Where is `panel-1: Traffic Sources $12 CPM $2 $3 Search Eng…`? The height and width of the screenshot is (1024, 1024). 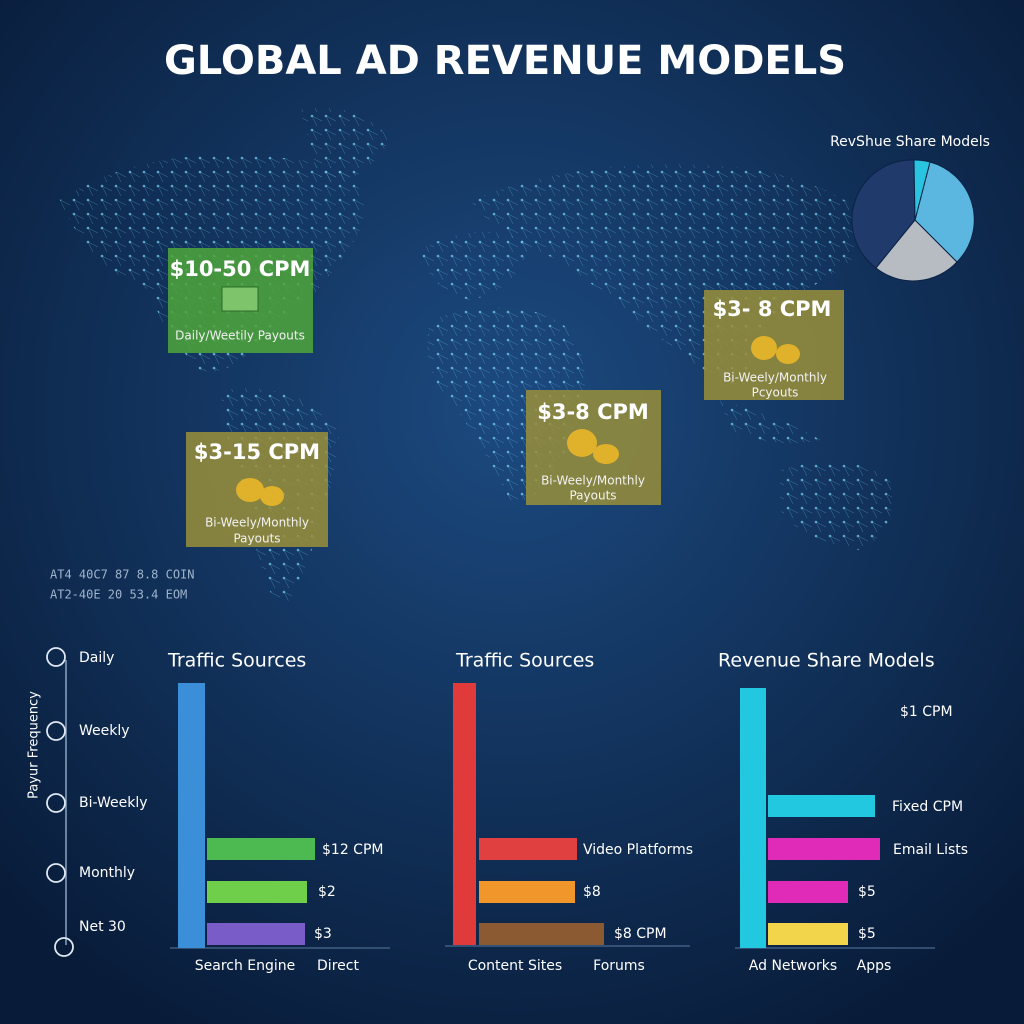 panel-1: Traffic Sources $12 CPM $2 $3 Search Eng… is located at coordinates (278, 812).